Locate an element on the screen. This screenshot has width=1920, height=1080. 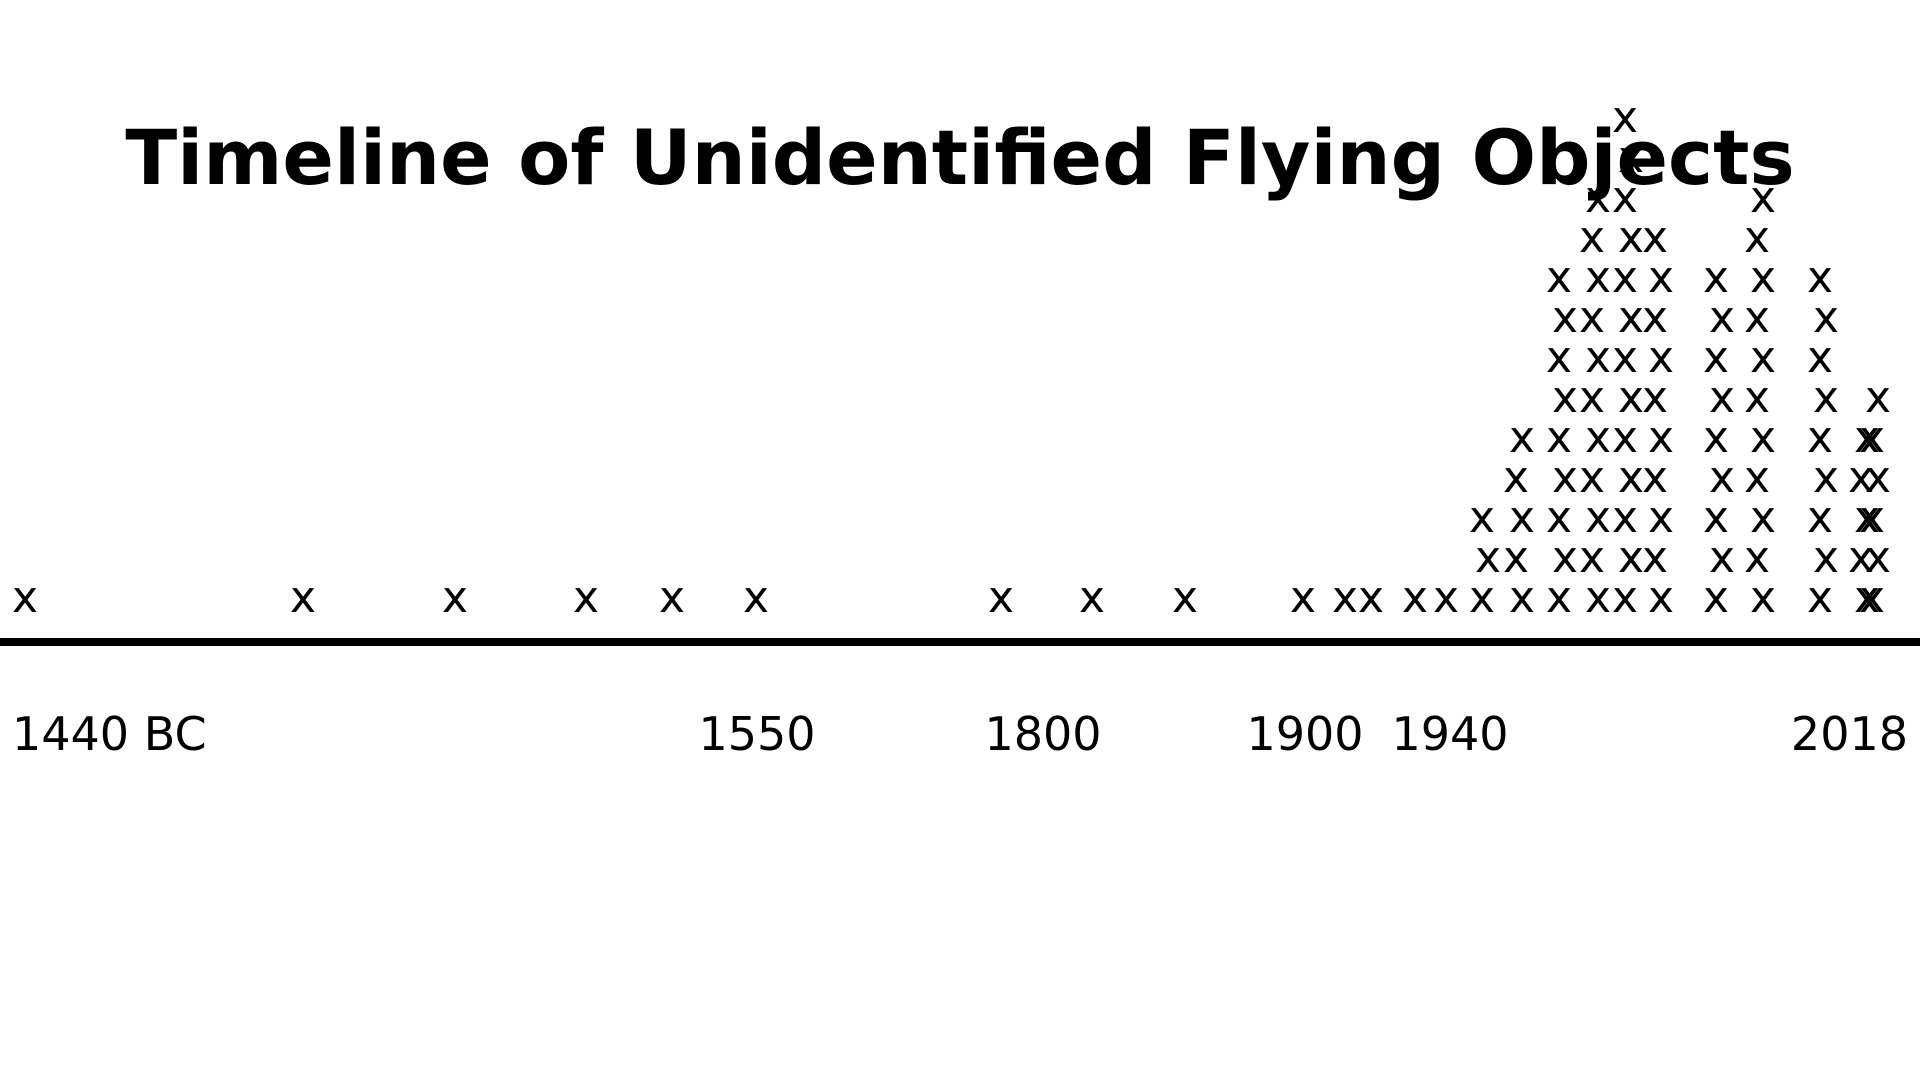
tick-label-1900: 1900 is located at coordinates (1304, 734).